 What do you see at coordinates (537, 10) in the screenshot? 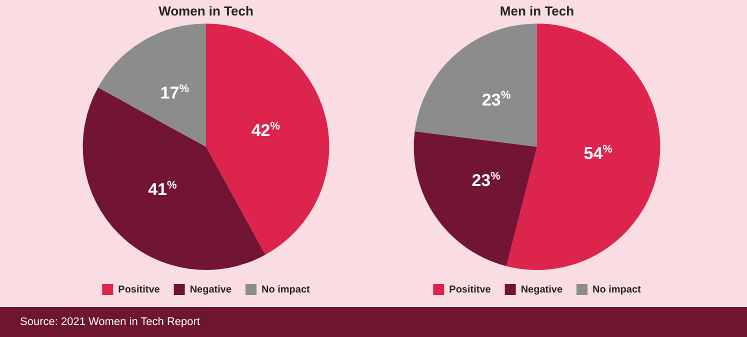
I see `chart-title: Men in Tech` at bounding box center [537, 10].